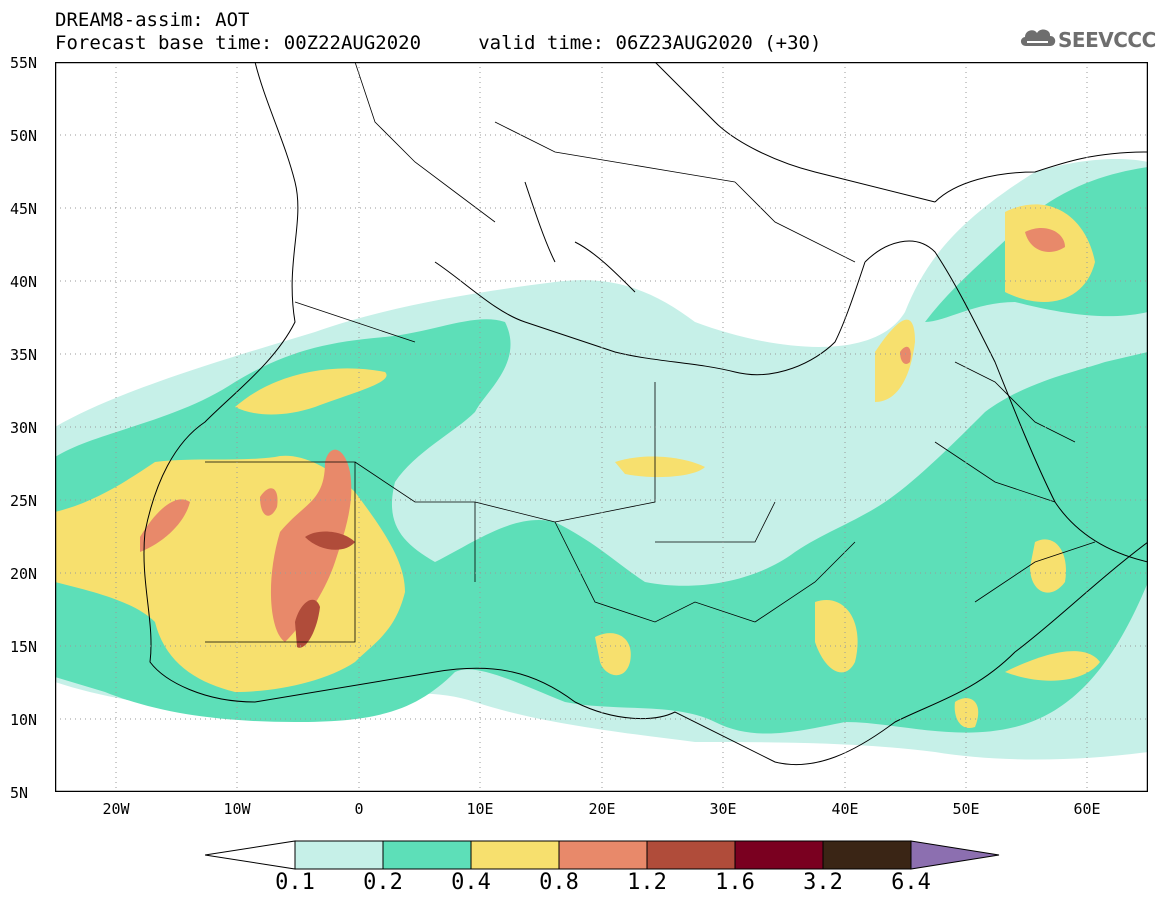 Image resolution: width=1165 pixels, height=905 pixels. What do you see at coordinates (515, 855) in the screenshot?
I see `colorbar-swatch-0.4-0.8` at bounding box center [515, 855].